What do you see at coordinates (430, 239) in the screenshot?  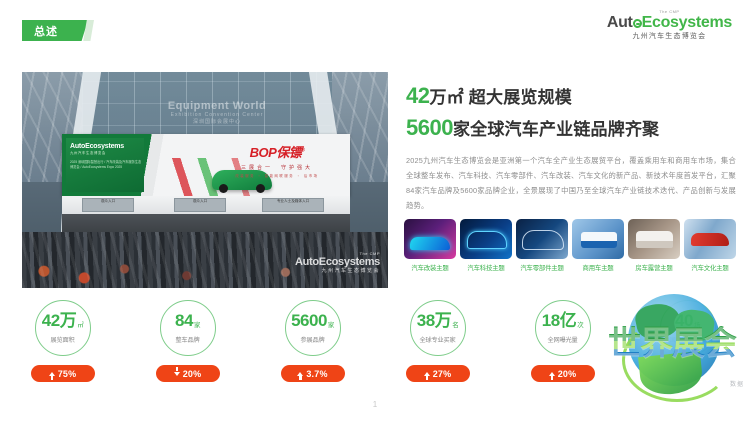 I see `tuning-car-icon` at bounding box center [430, 239].